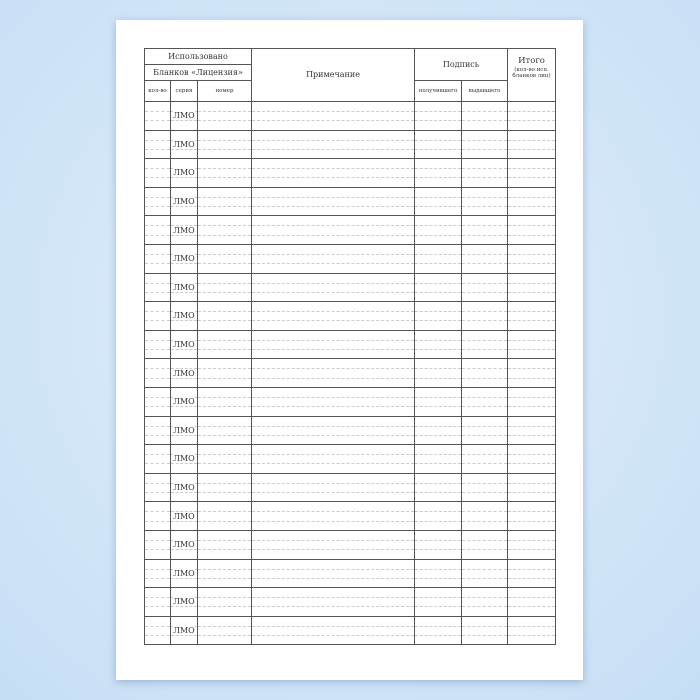 The width and height of the screenshot is (700, 700). I want to click on total-sublabel: (кол-во исп. бланков лиц), so click(531, 73).